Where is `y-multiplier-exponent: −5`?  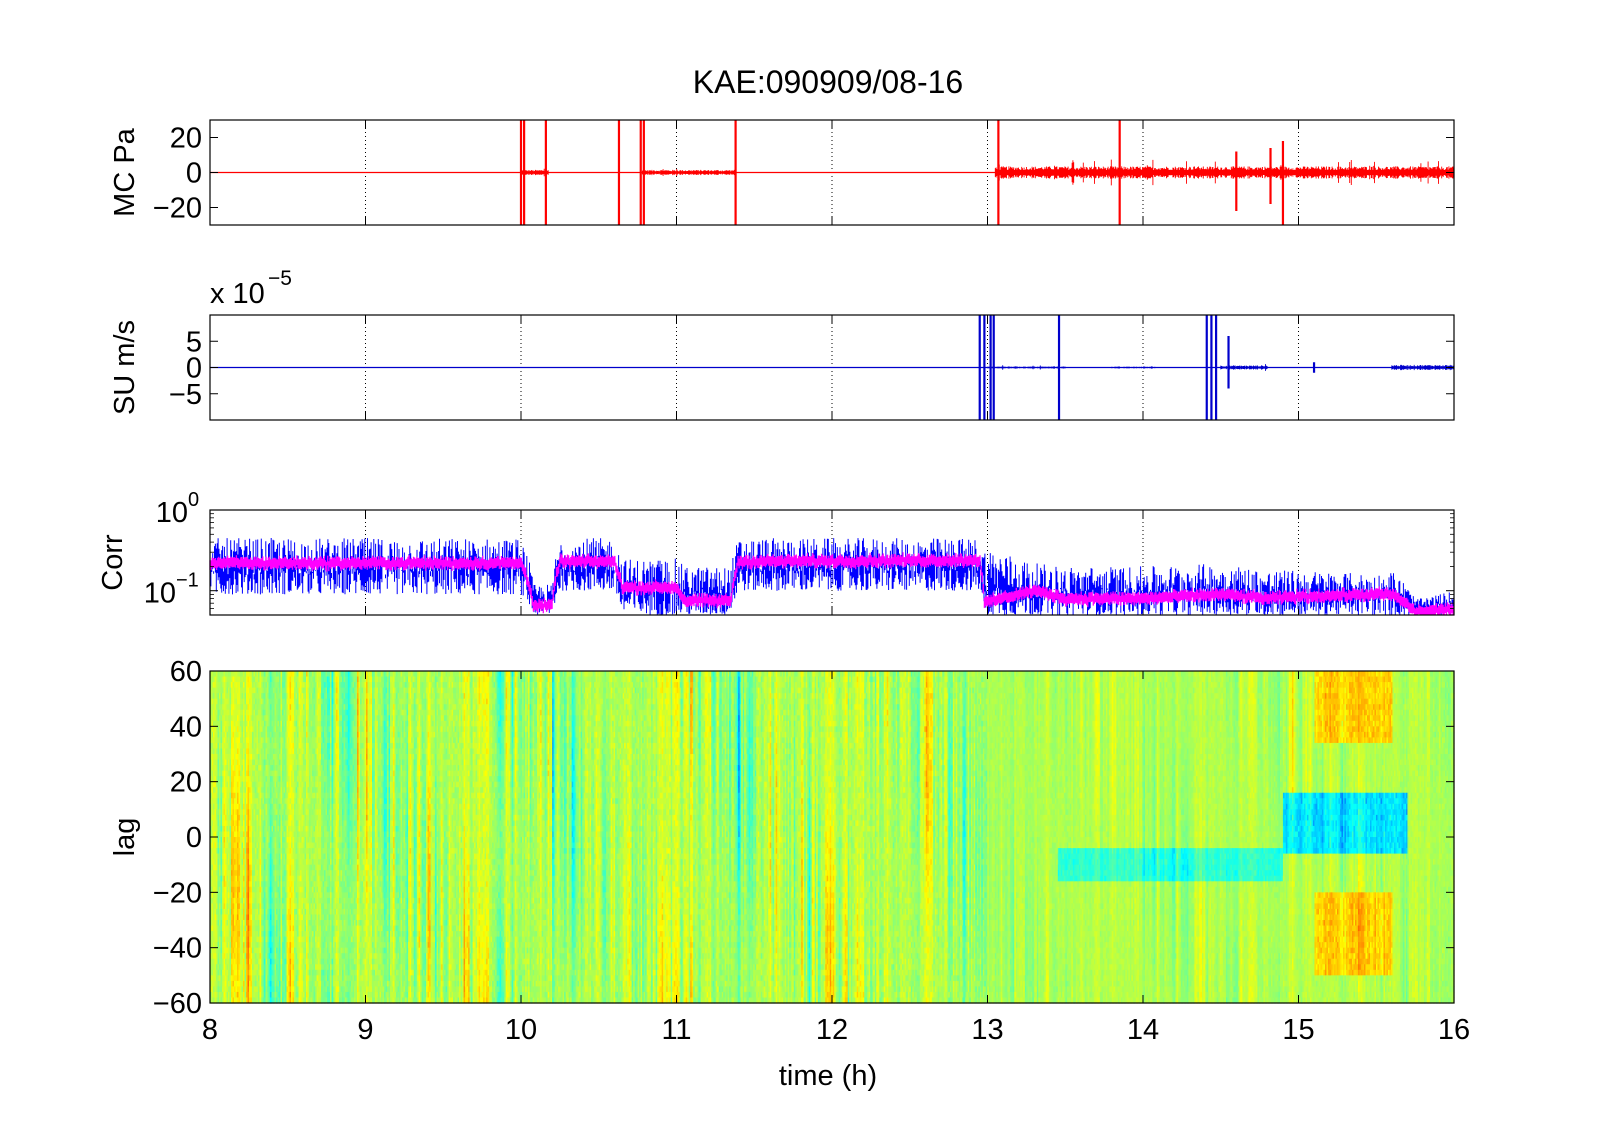
y-multiplier-exponent: −5 is located at coordinates (280, 278).